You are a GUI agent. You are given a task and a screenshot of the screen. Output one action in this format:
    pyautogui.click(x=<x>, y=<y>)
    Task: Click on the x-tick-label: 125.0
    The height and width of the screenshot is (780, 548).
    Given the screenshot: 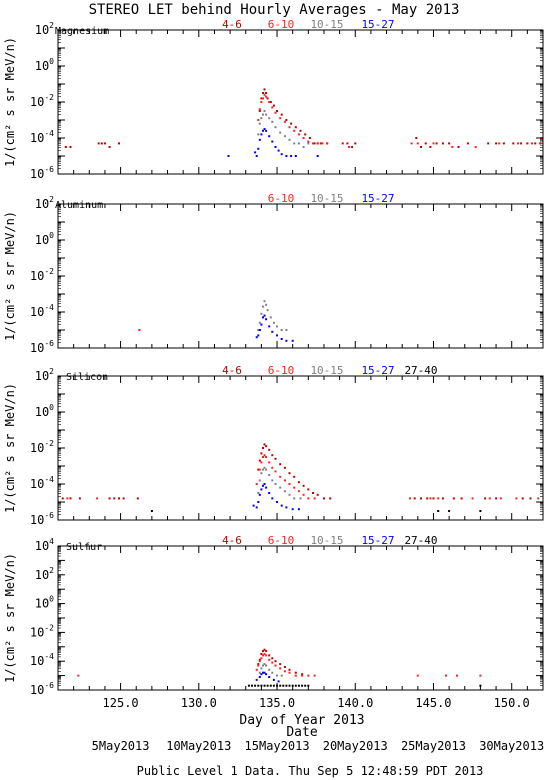 What is the action you would take?
    pyautogui.click(x=121, y=703)
    